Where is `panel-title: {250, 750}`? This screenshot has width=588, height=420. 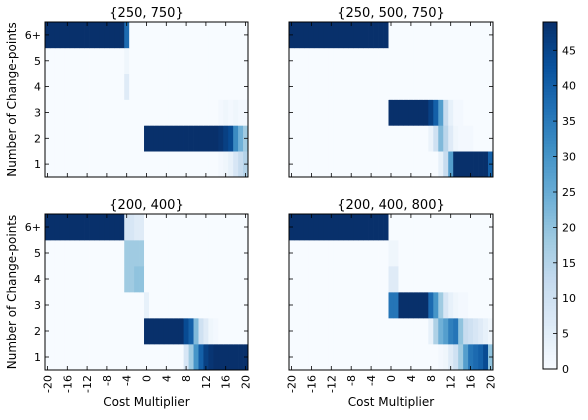
panel-title: {250, 750} is located at coordinates (146, 13).